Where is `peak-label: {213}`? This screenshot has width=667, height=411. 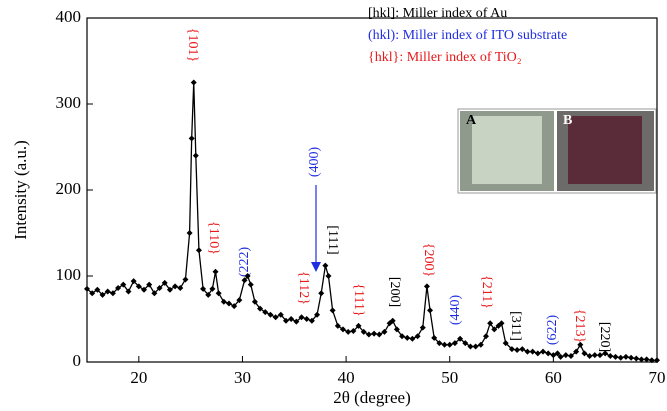 peak-label: {213} is located at coordinates (579, 326).